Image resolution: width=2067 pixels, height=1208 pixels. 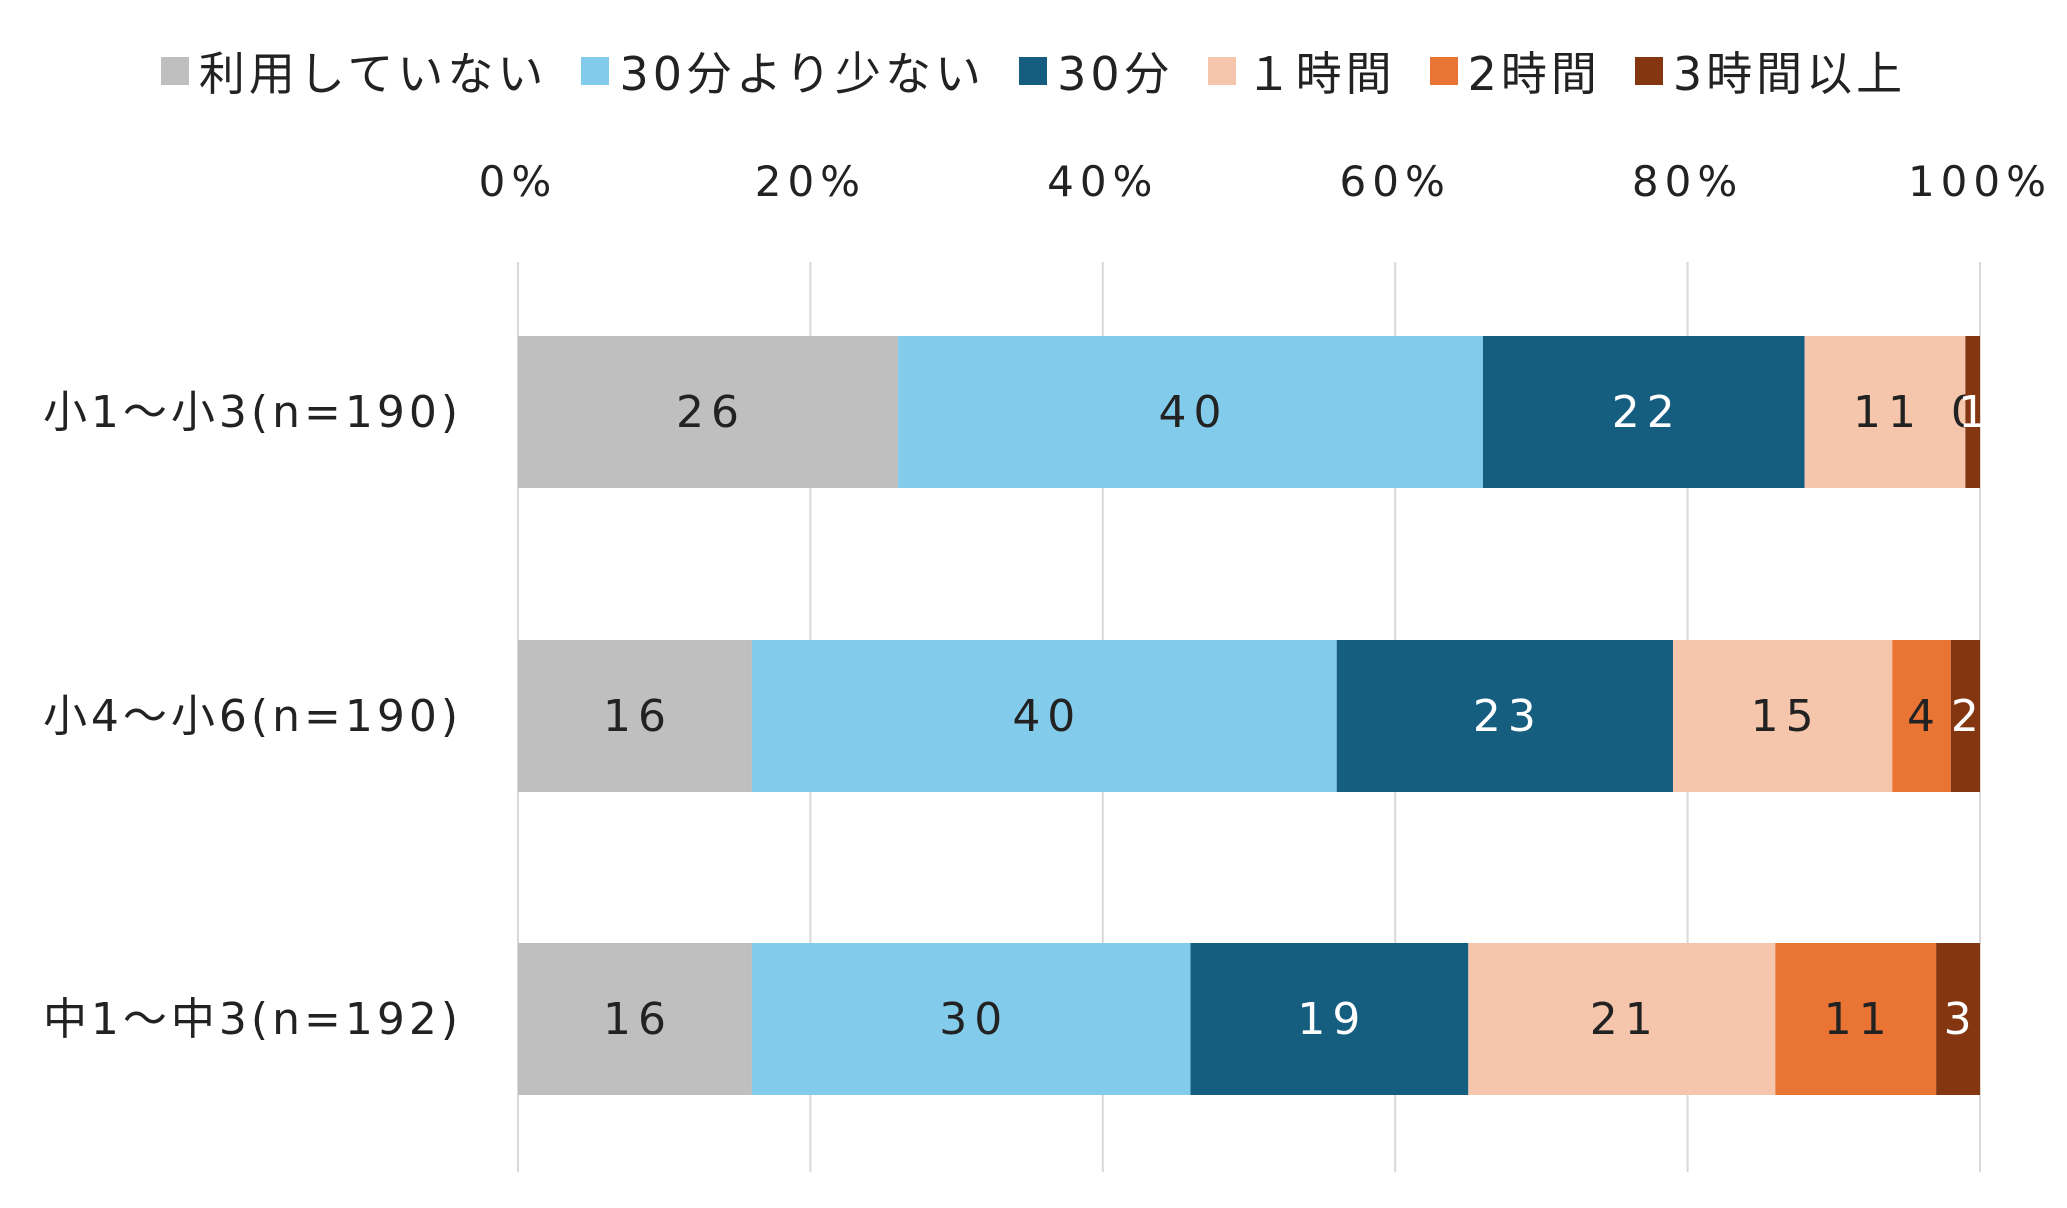 What do you see at coordinates (1975, 412) in the screenshot?
I see `data-label: 1` at bounding box center [1975, 412].